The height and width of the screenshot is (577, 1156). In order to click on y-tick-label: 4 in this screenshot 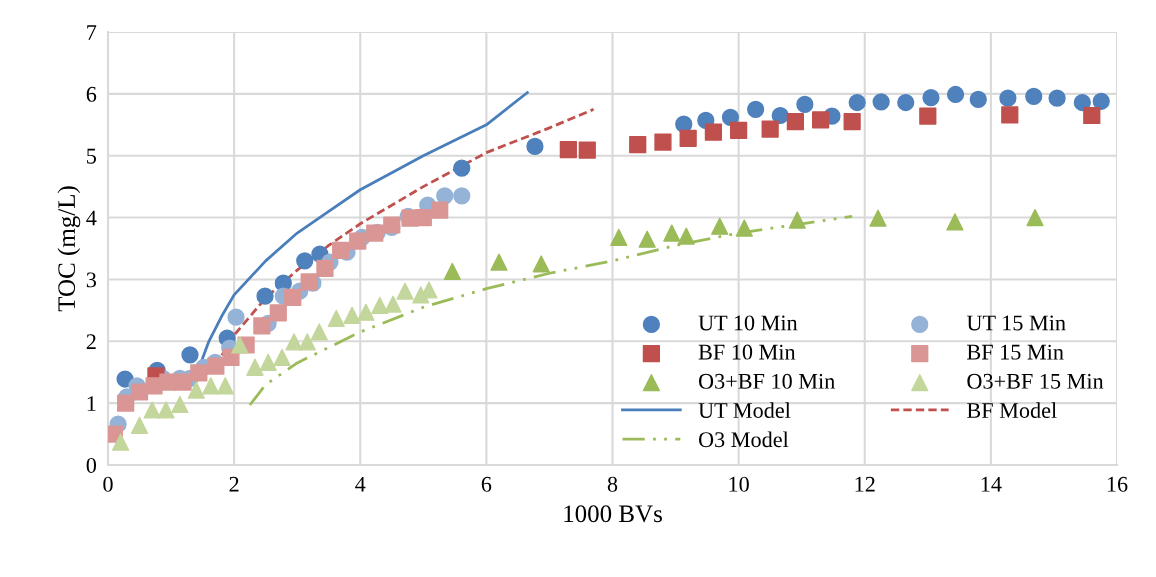, I will do `click(91, 218)`.